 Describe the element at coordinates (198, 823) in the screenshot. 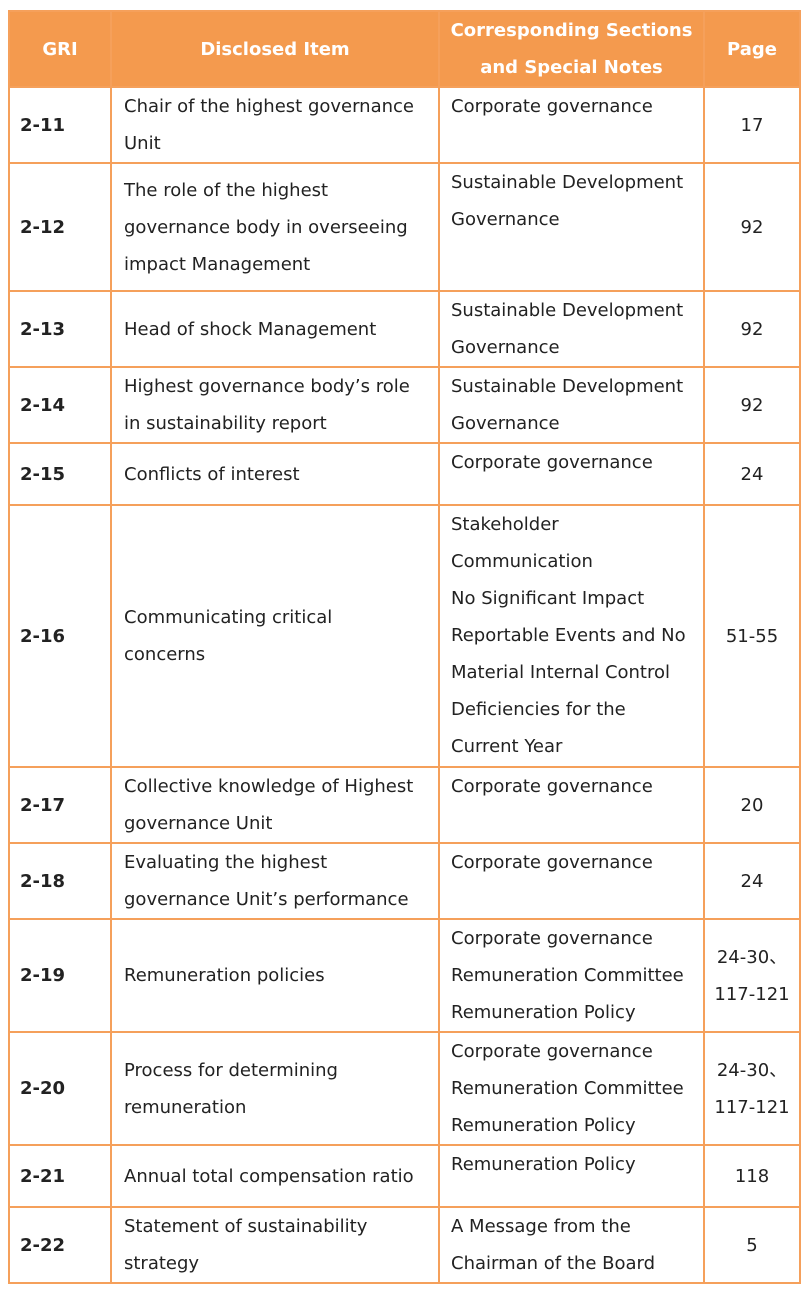

I see `disclosed-item-cell-line: governance Unit` at that location.